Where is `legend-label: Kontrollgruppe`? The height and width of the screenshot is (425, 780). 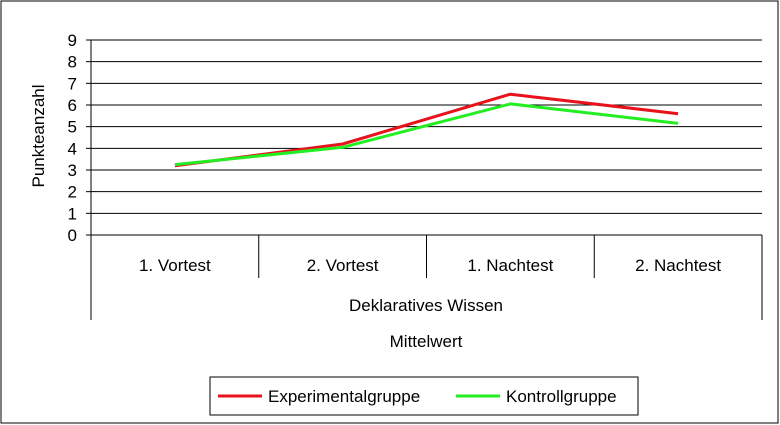
legend-label: Kontrollgruppe is located at coordinates (561, 396).